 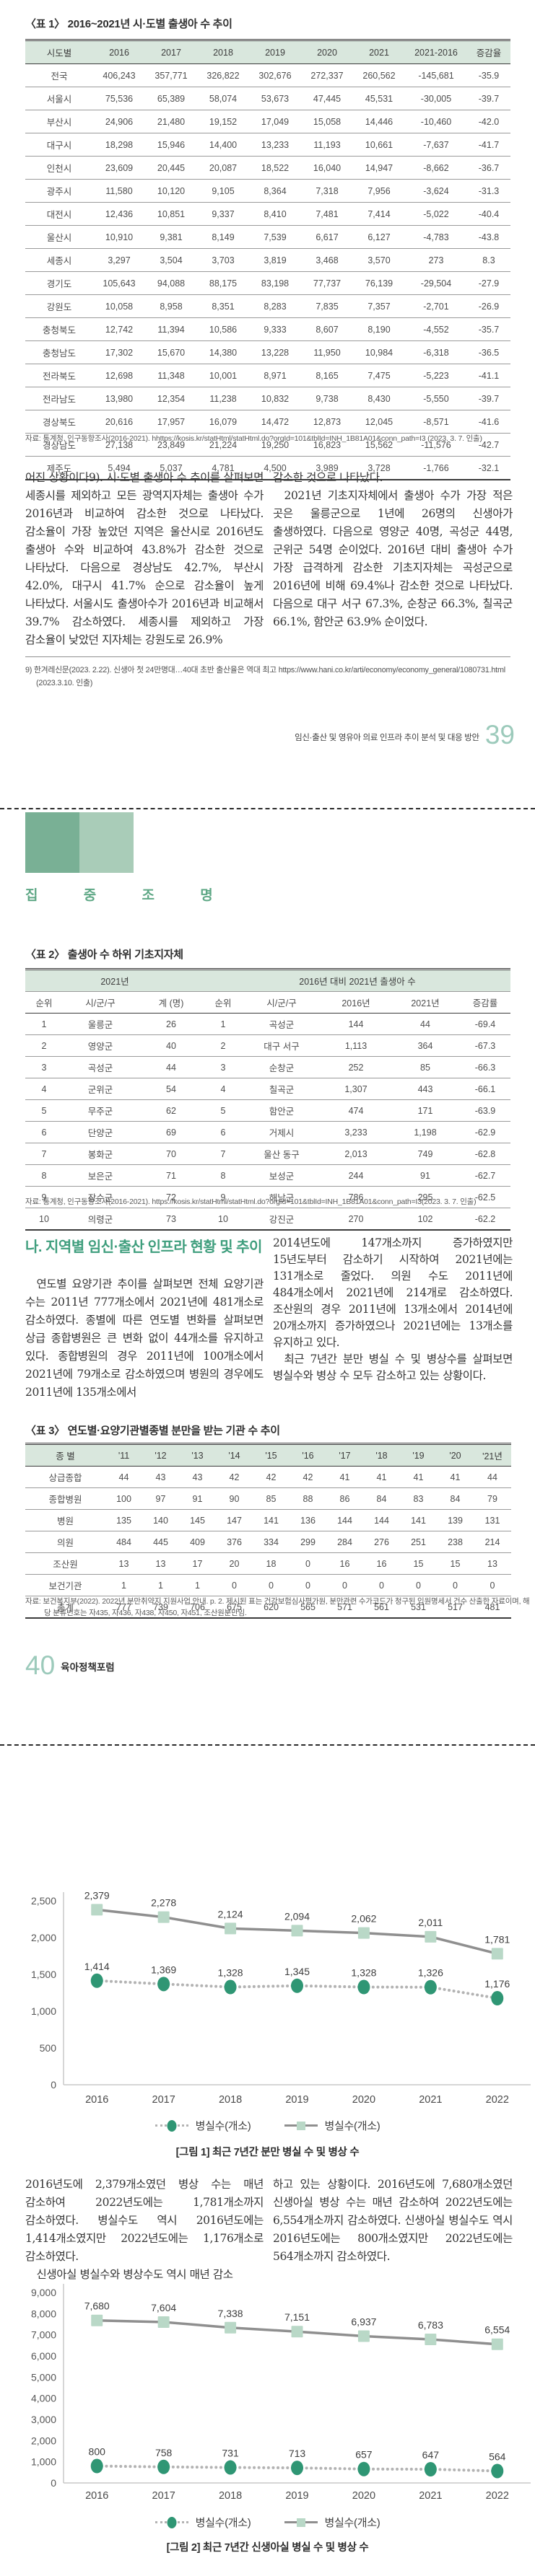 What do you see at coordinates (101, 1045) in the screenshot?
I see `table-cell: 영양군` at bounding box center [101, 1045].